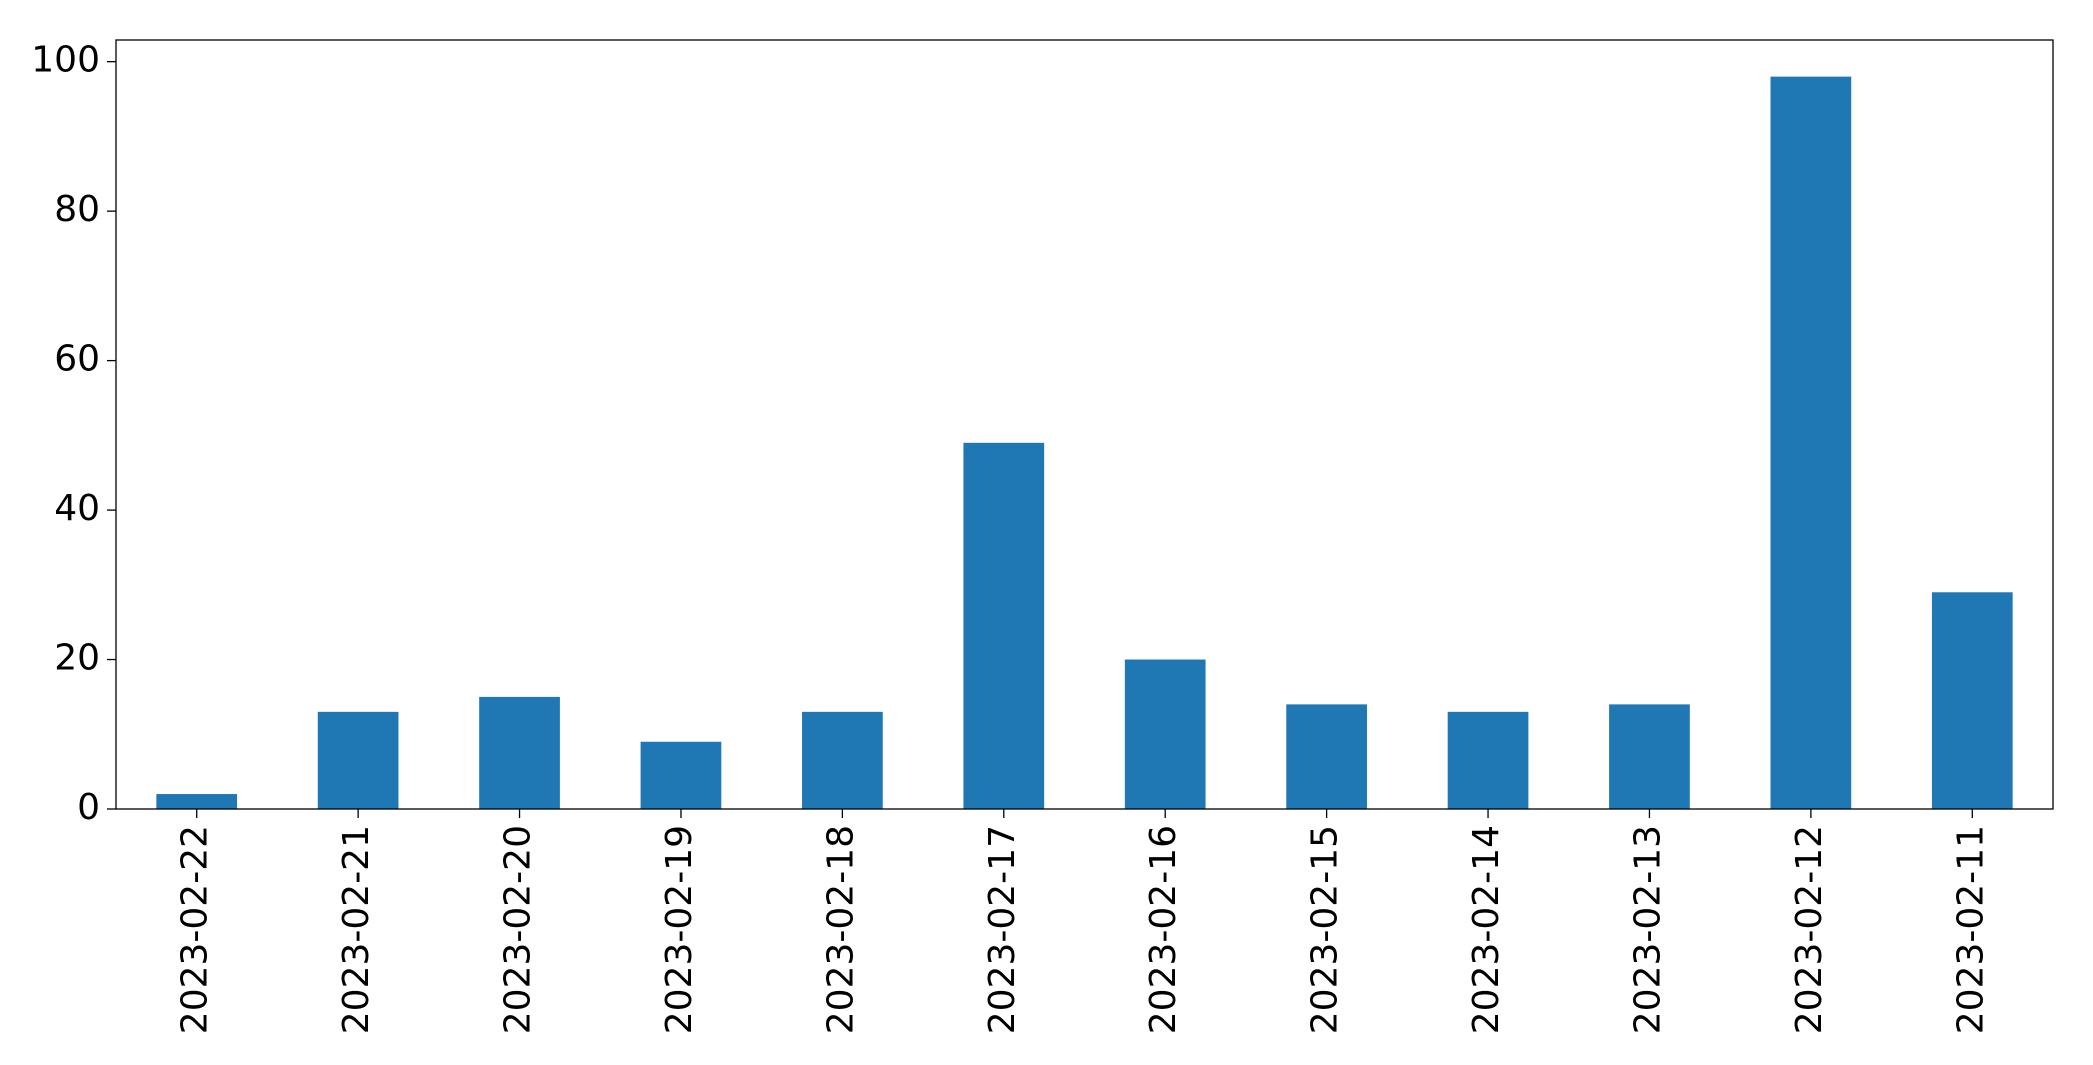 This screenshot has height=1065, width=2093. Describe the element at coordinates (518, 929) in the screenshot. I see `x-tick-label: 2023-02-20` at that location.